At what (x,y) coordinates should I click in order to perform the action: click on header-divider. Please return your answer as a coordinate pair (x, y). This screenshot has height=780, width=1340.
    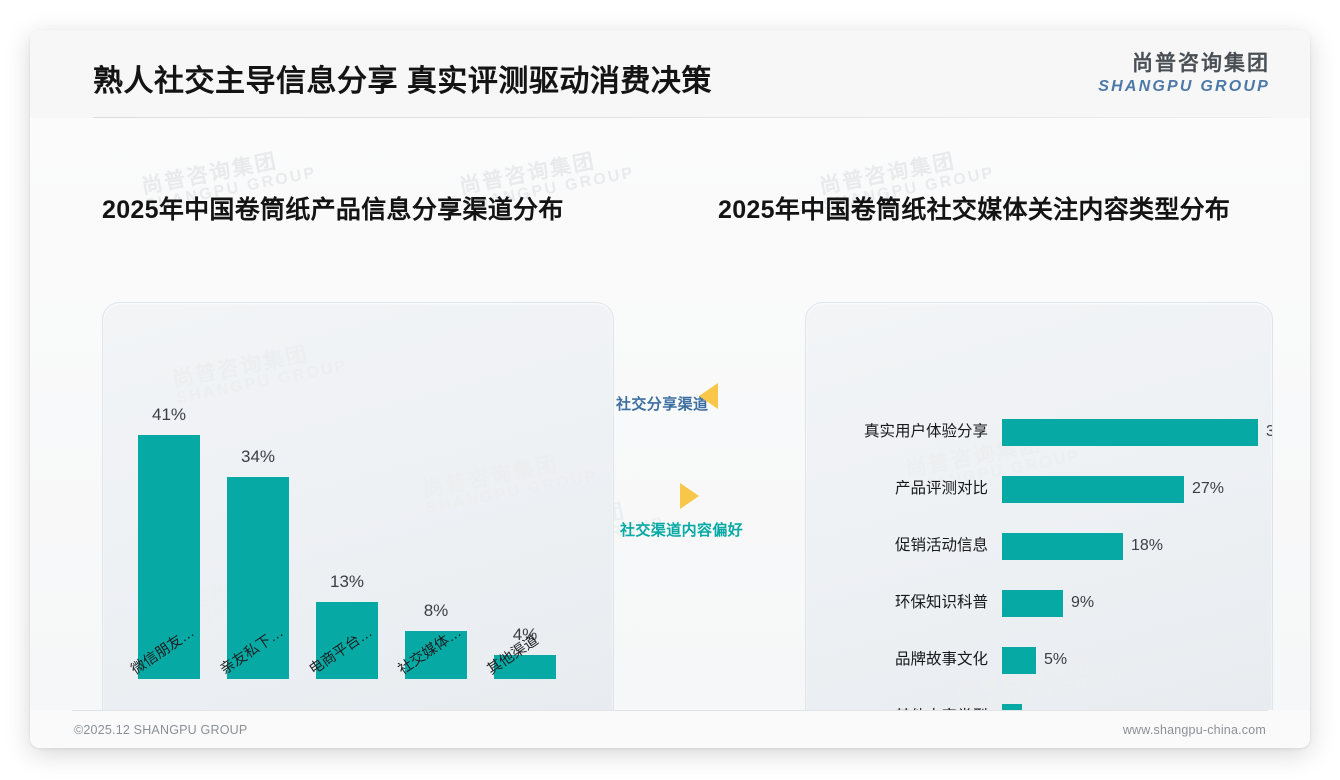
    Looking at the image, I should click on (682, 117).